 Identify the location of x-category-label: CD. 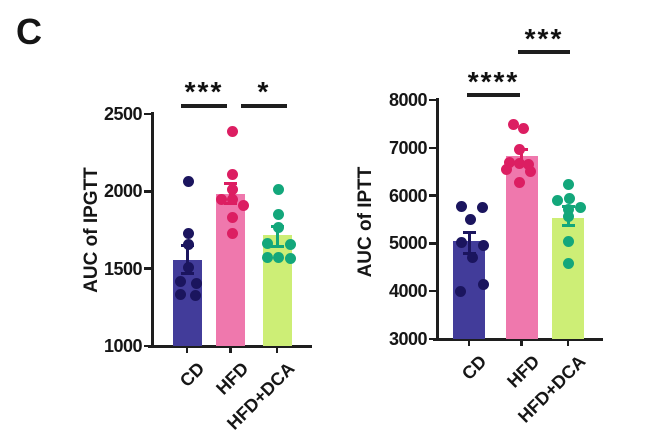
(474, 367).